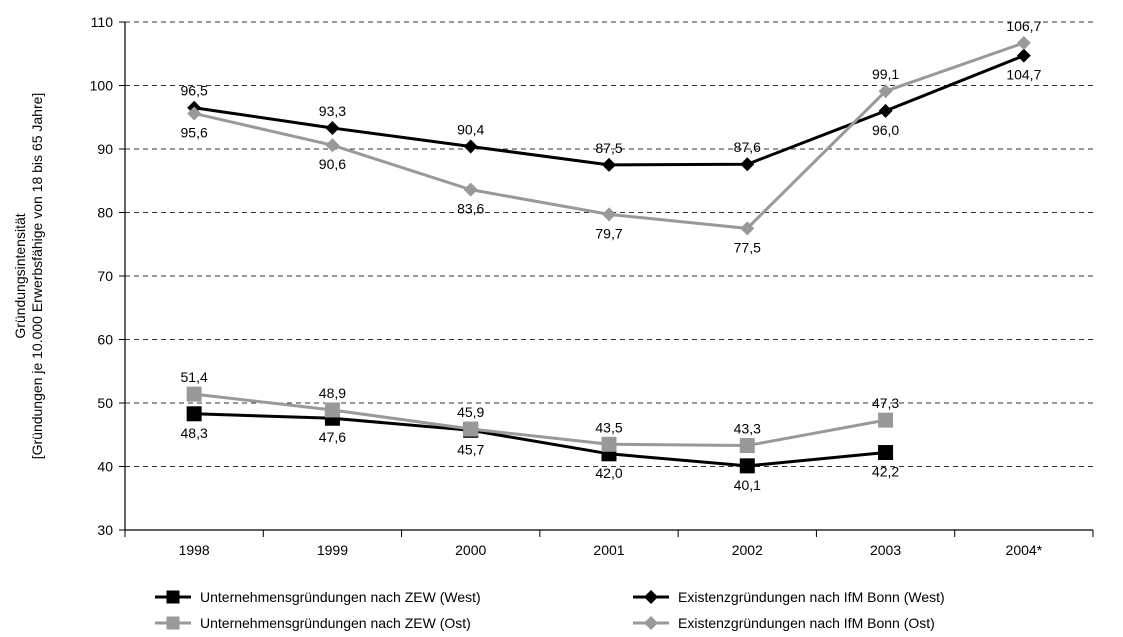  What do you see at coordinates (332, 393) in the screenshot?
I see `data-label: 48,9` at bounding box center [332, 393].